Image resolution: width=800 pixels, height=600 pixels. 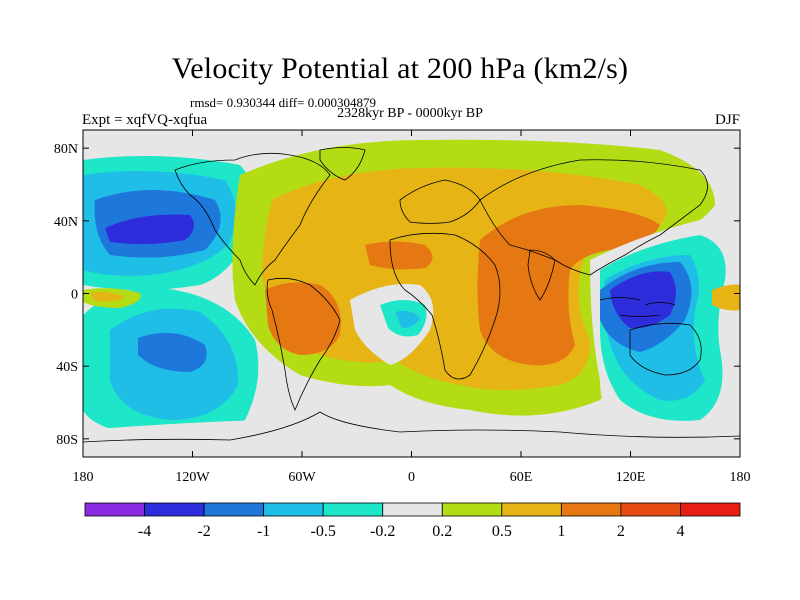 I want to click on period-subtitle: 2328kyr BP - 0000kyr BP, so click(x=410, y=113).